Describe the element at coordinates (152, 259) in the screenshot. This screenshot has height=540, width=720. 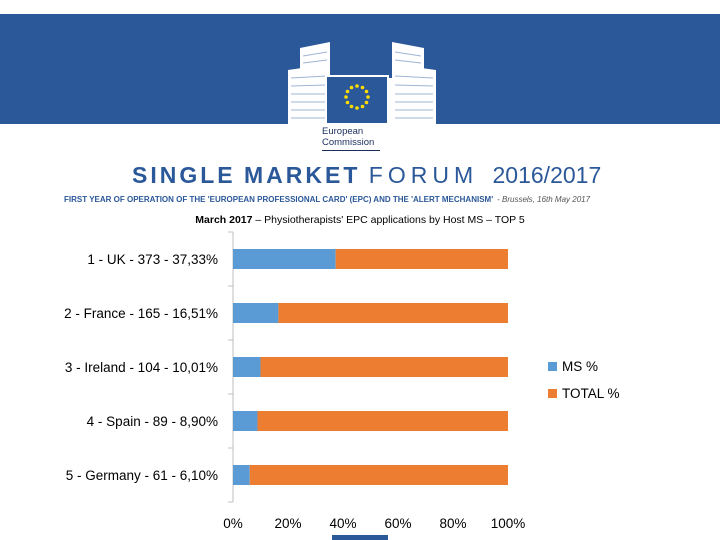
I see `category-label: 1 - UK - 373 - 37,33%` at that location.